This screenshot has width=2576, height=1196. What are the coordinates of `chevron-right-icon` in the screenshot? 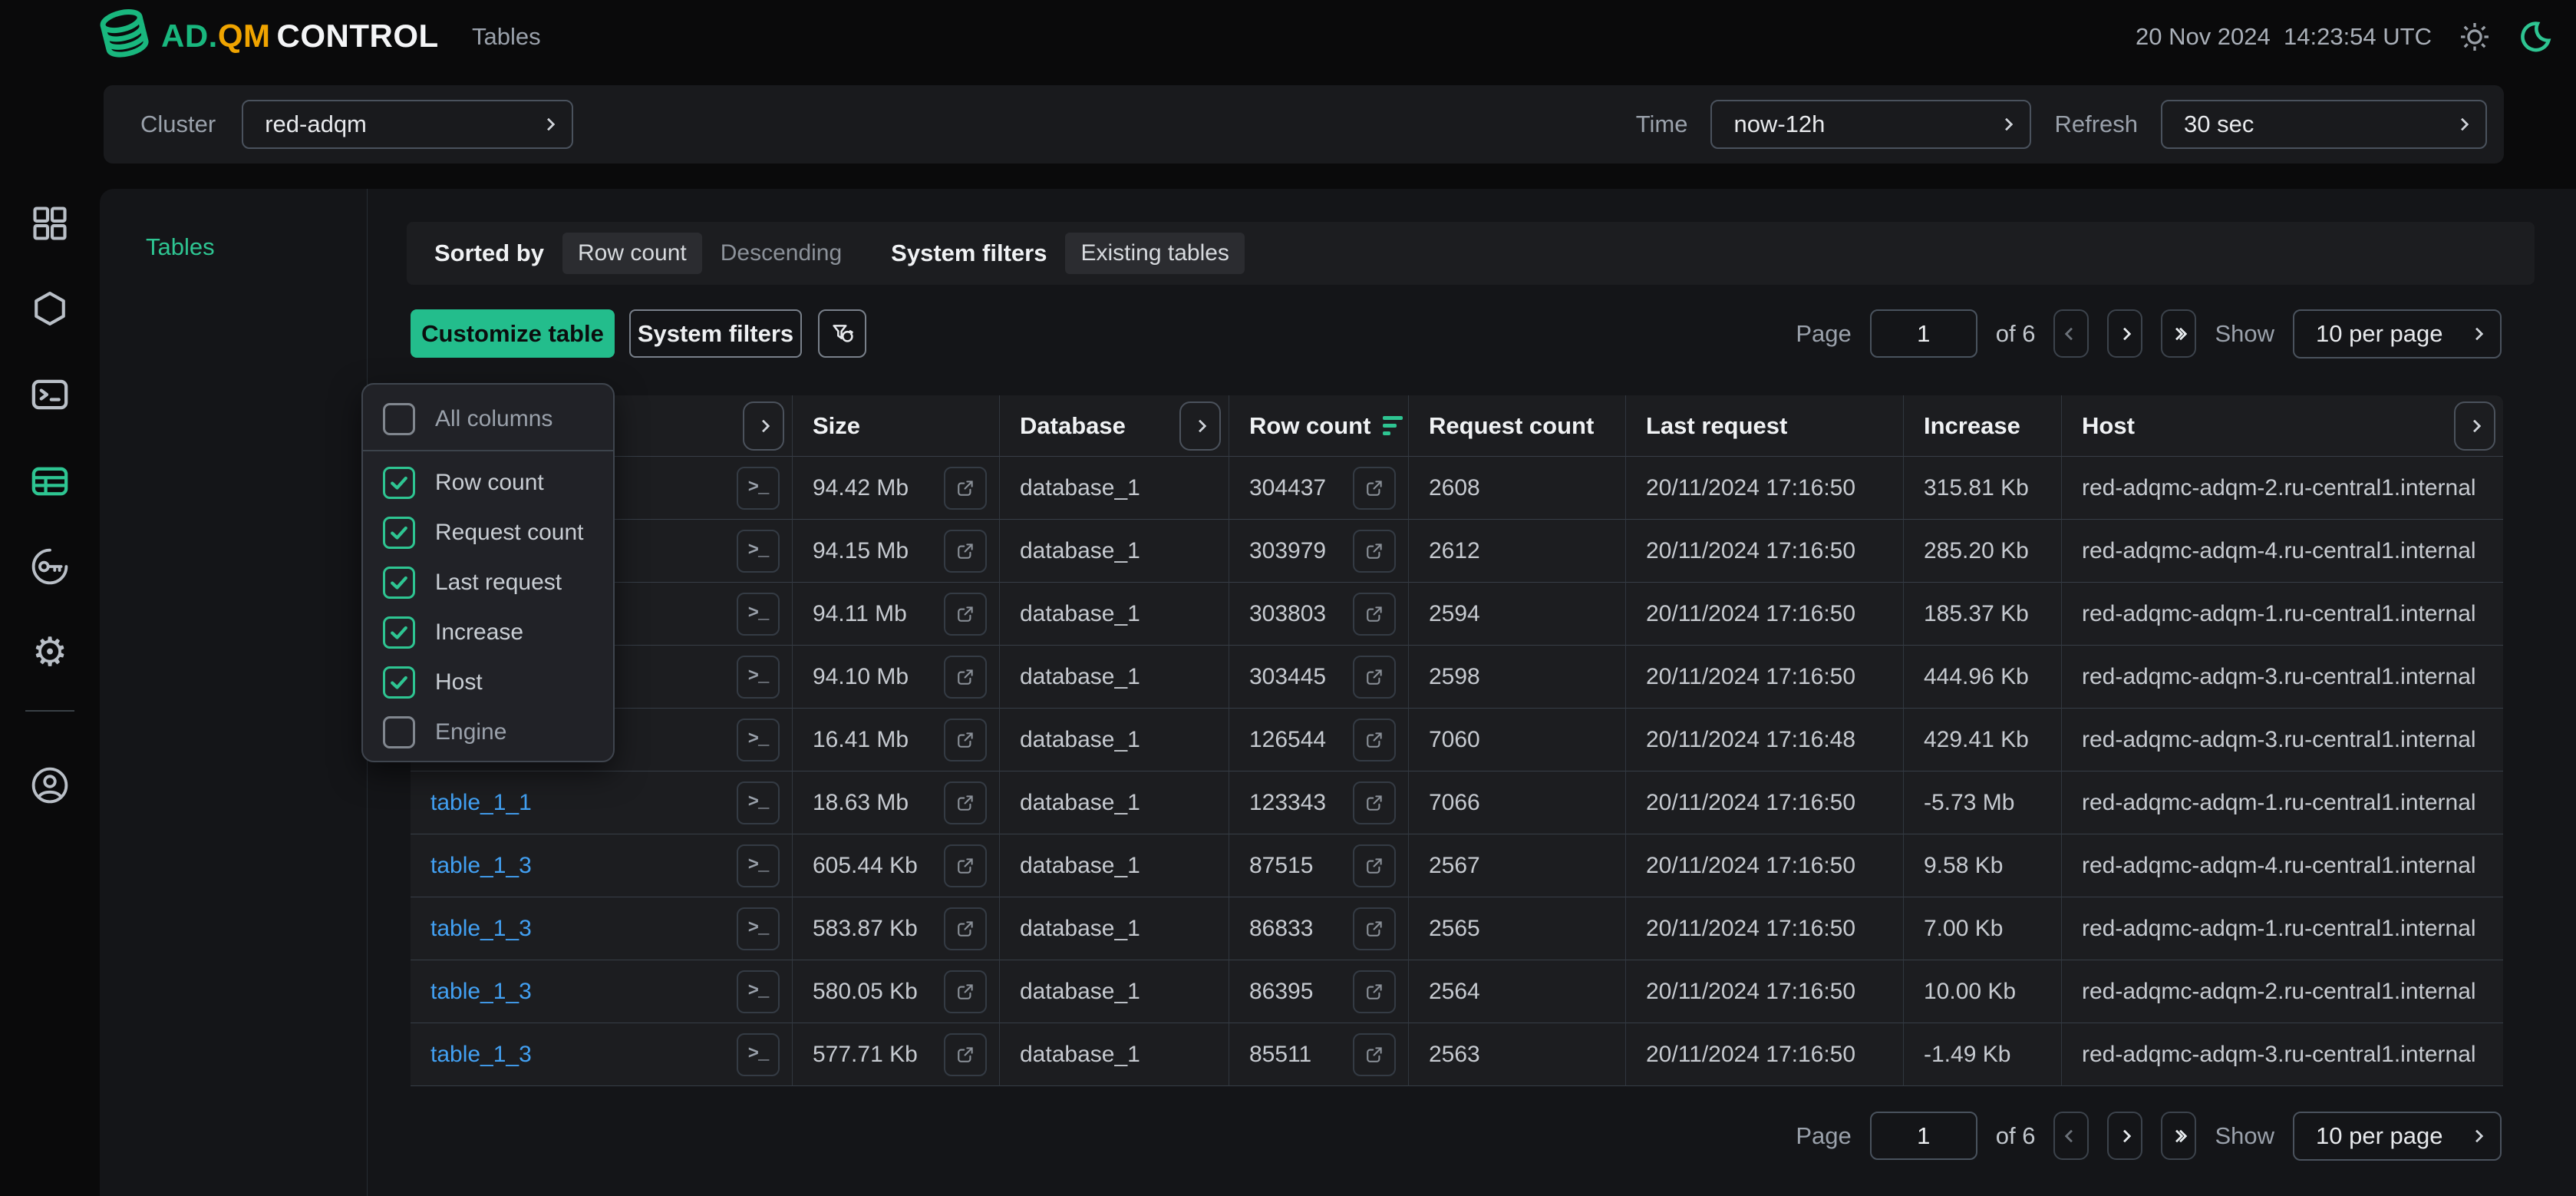 It's located at (2007, 124).